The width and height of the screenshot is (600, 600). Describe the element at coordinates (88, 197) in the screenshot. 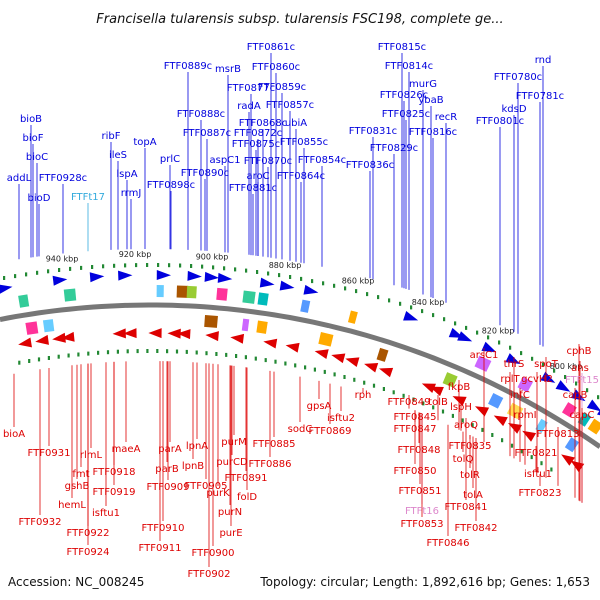

I see `forward-gene-label: FTFt17` at that location.